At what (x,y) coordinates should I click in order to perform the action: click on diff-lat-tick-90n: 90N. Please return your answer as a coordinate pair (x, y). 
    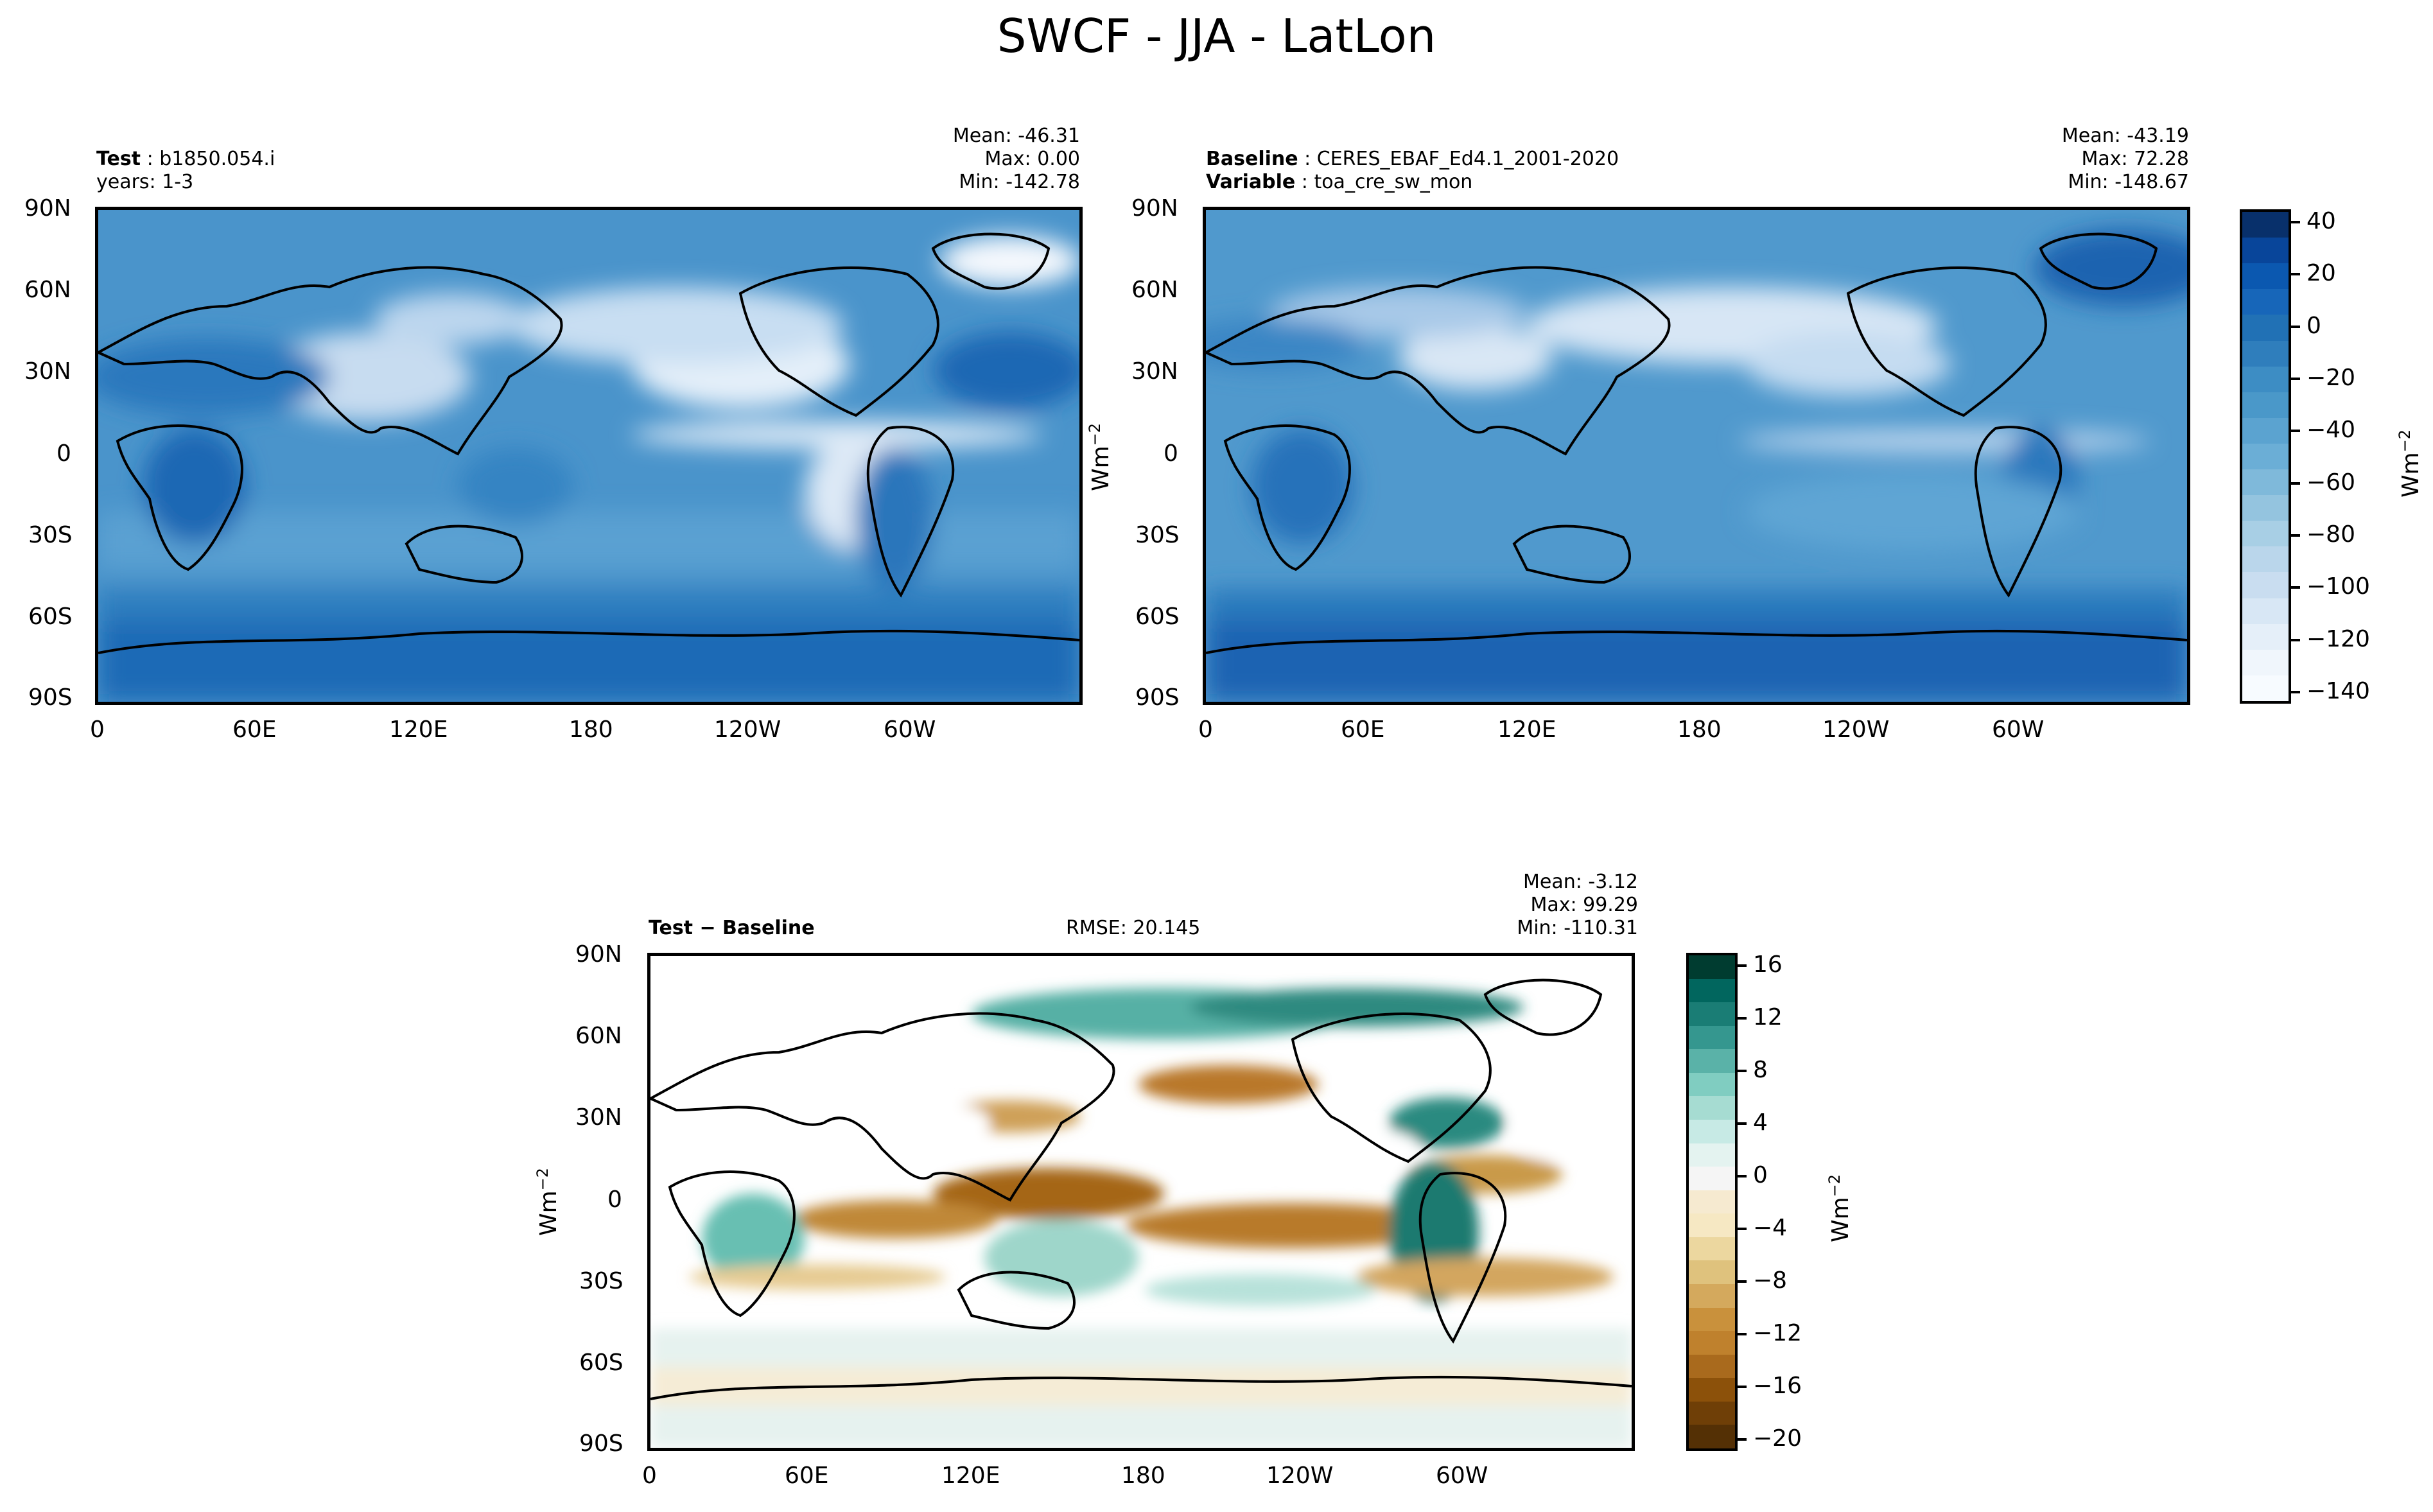
    Looking at the image, I should click on (598, 954).